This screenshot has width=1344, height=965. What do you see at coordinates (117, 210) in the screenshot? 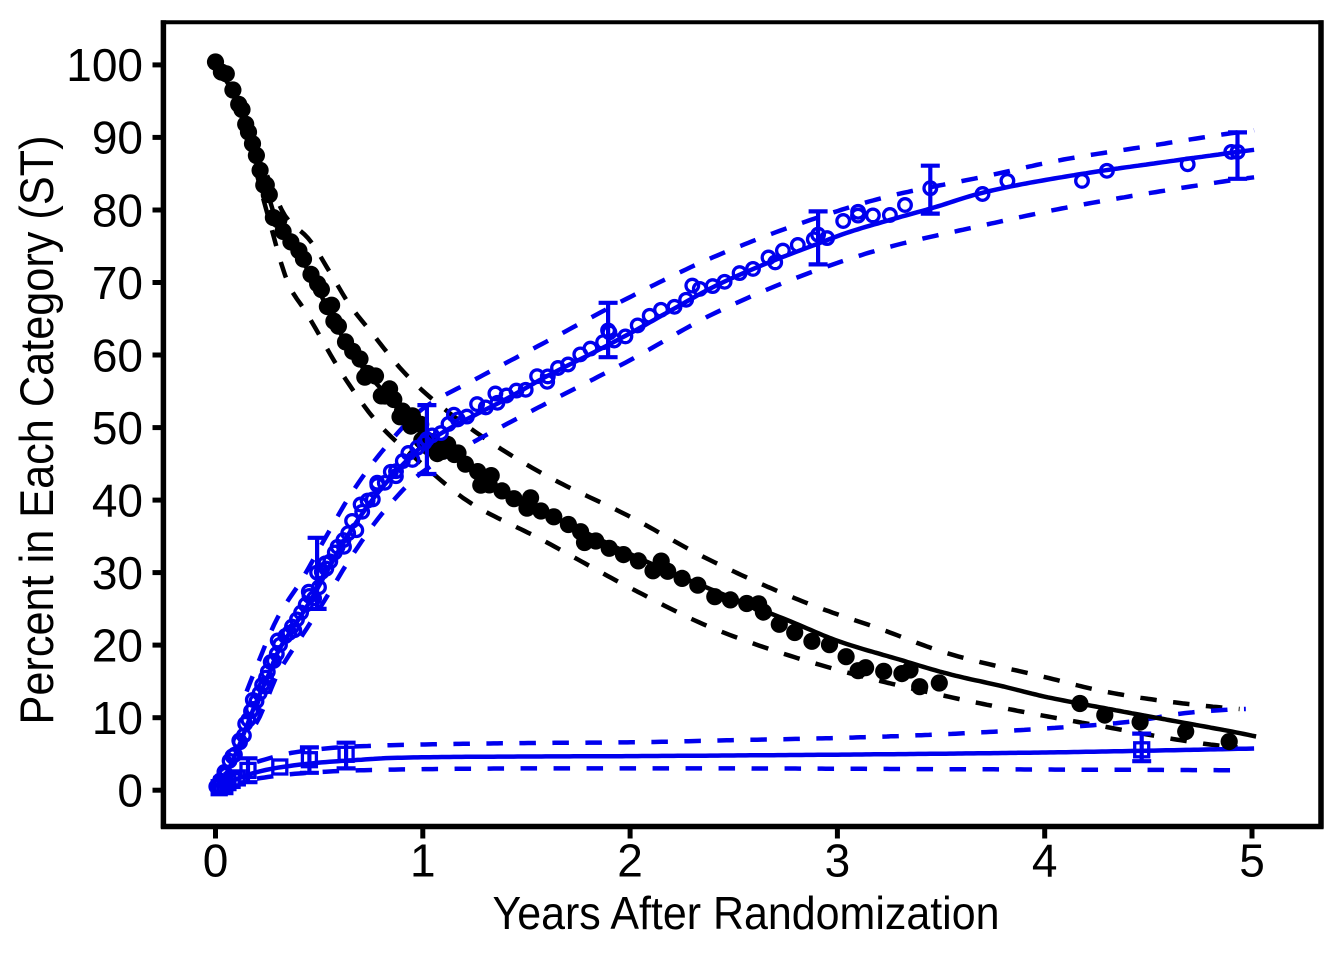
I see `svg-text: 80` at bounding box center [117, 210].